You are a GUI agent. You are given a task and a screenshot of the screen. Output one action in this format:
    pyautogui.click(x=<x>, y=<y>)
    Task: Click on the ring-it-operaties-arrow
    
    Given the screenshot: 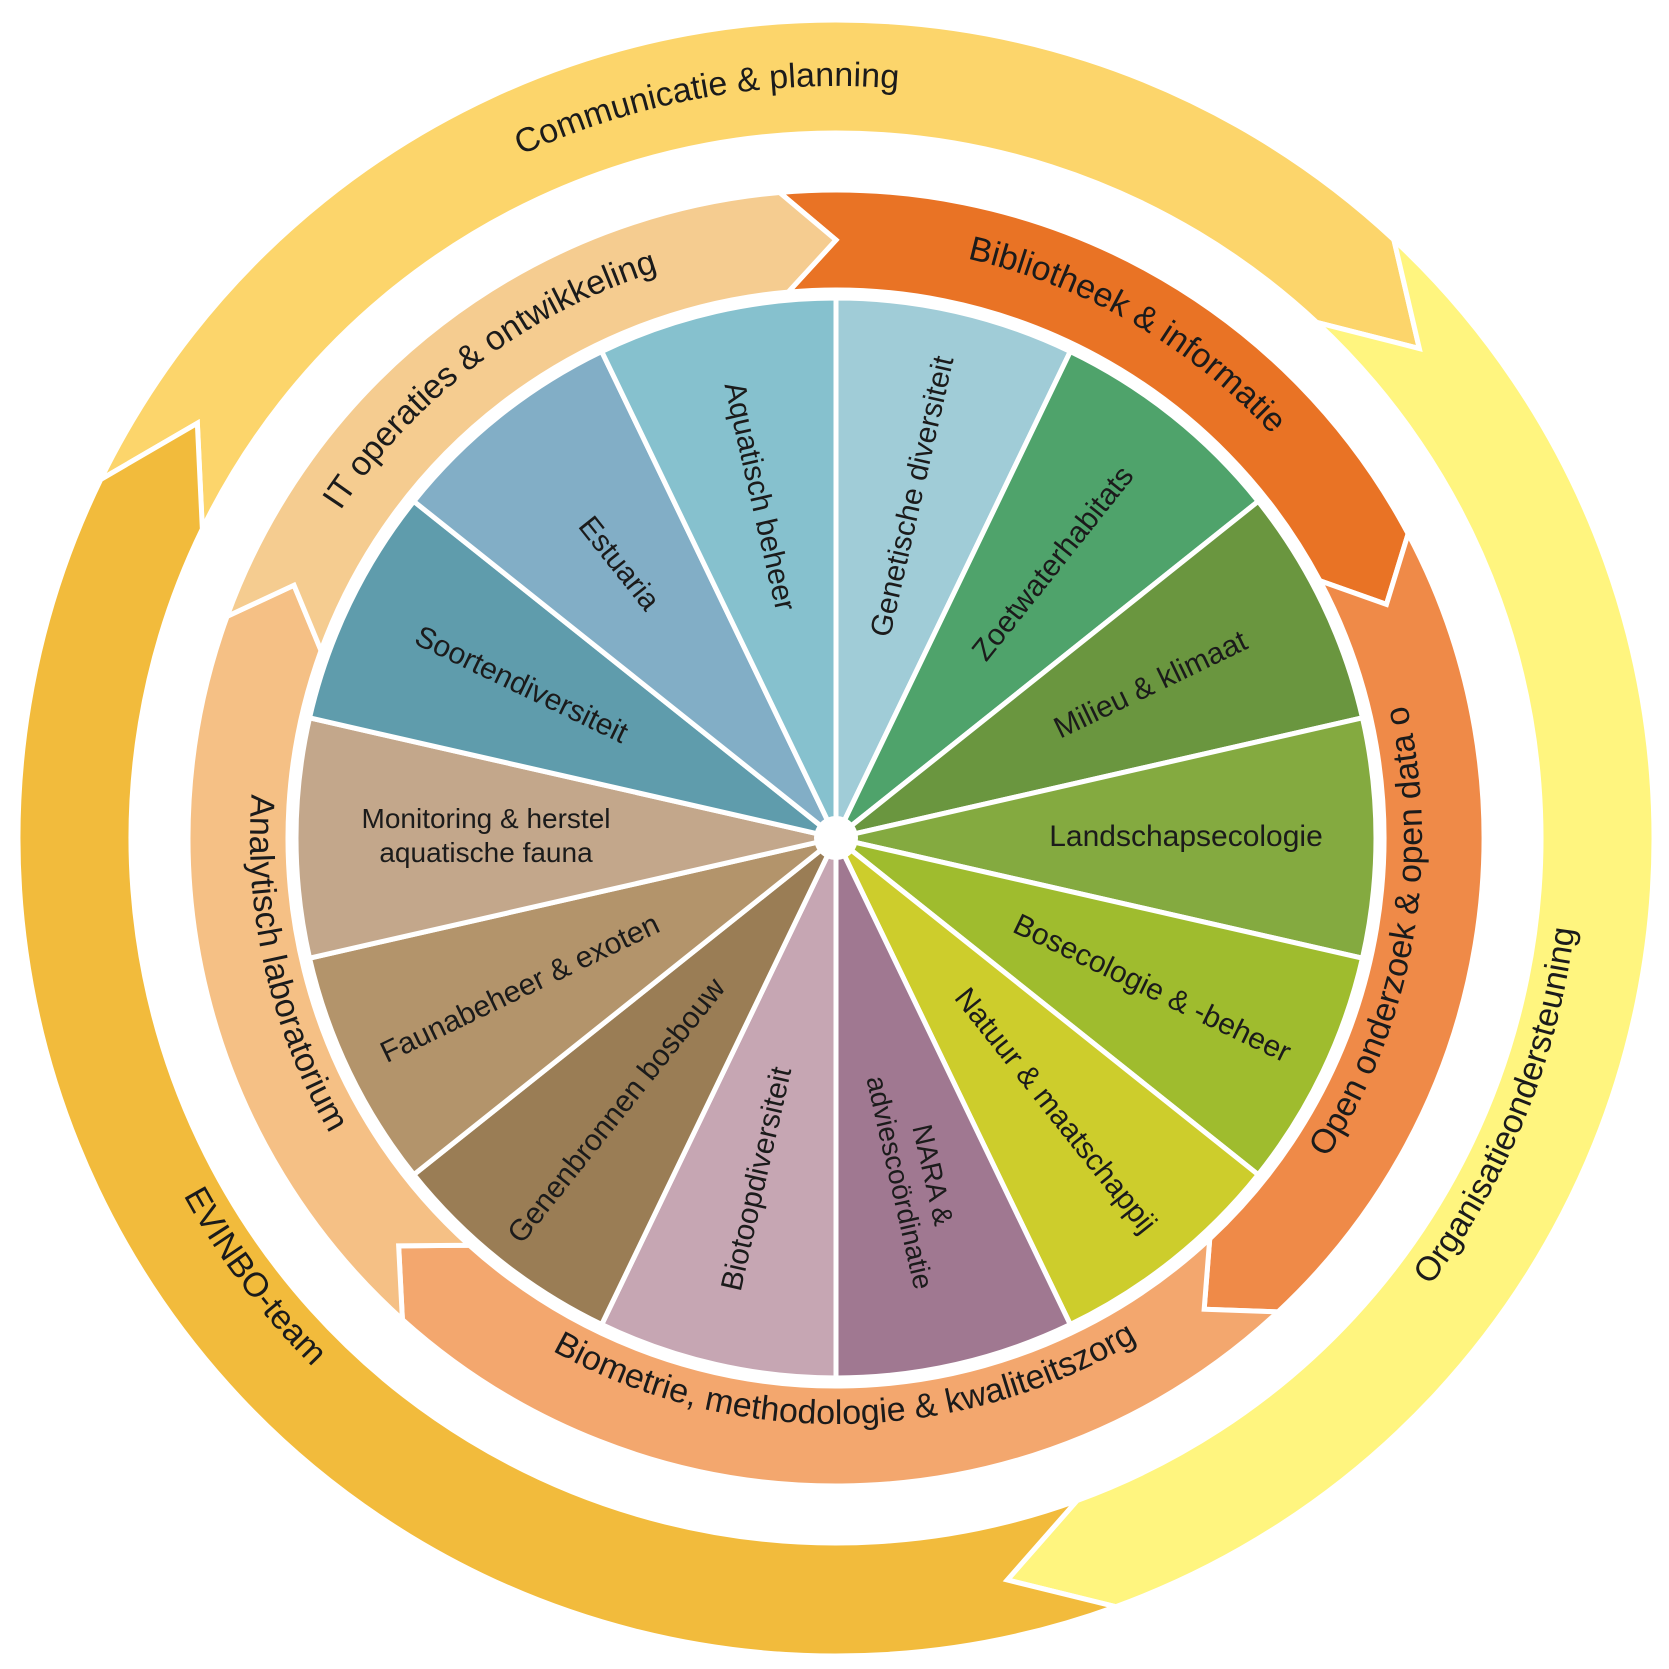 What is the action you would take?
    pyautogui.click(x=531, y=423)
    